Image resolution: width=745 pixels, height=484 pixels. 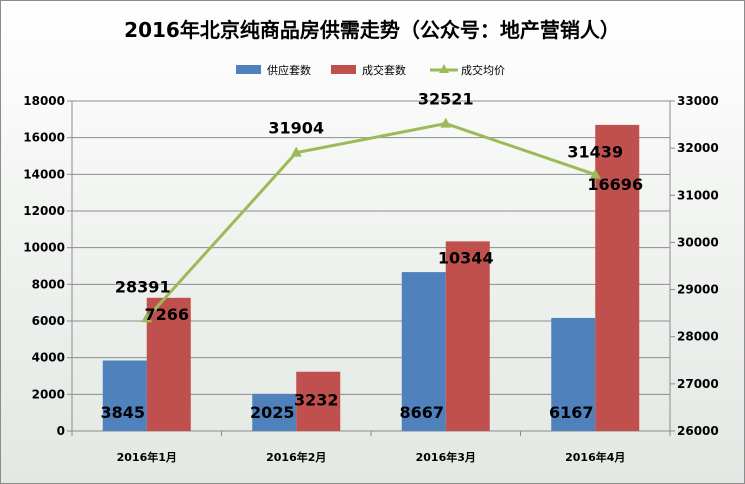 What do you see at coordinates (444, 68) in the screenshot?
I see `legend-marker` at bounding box center [444, 68].